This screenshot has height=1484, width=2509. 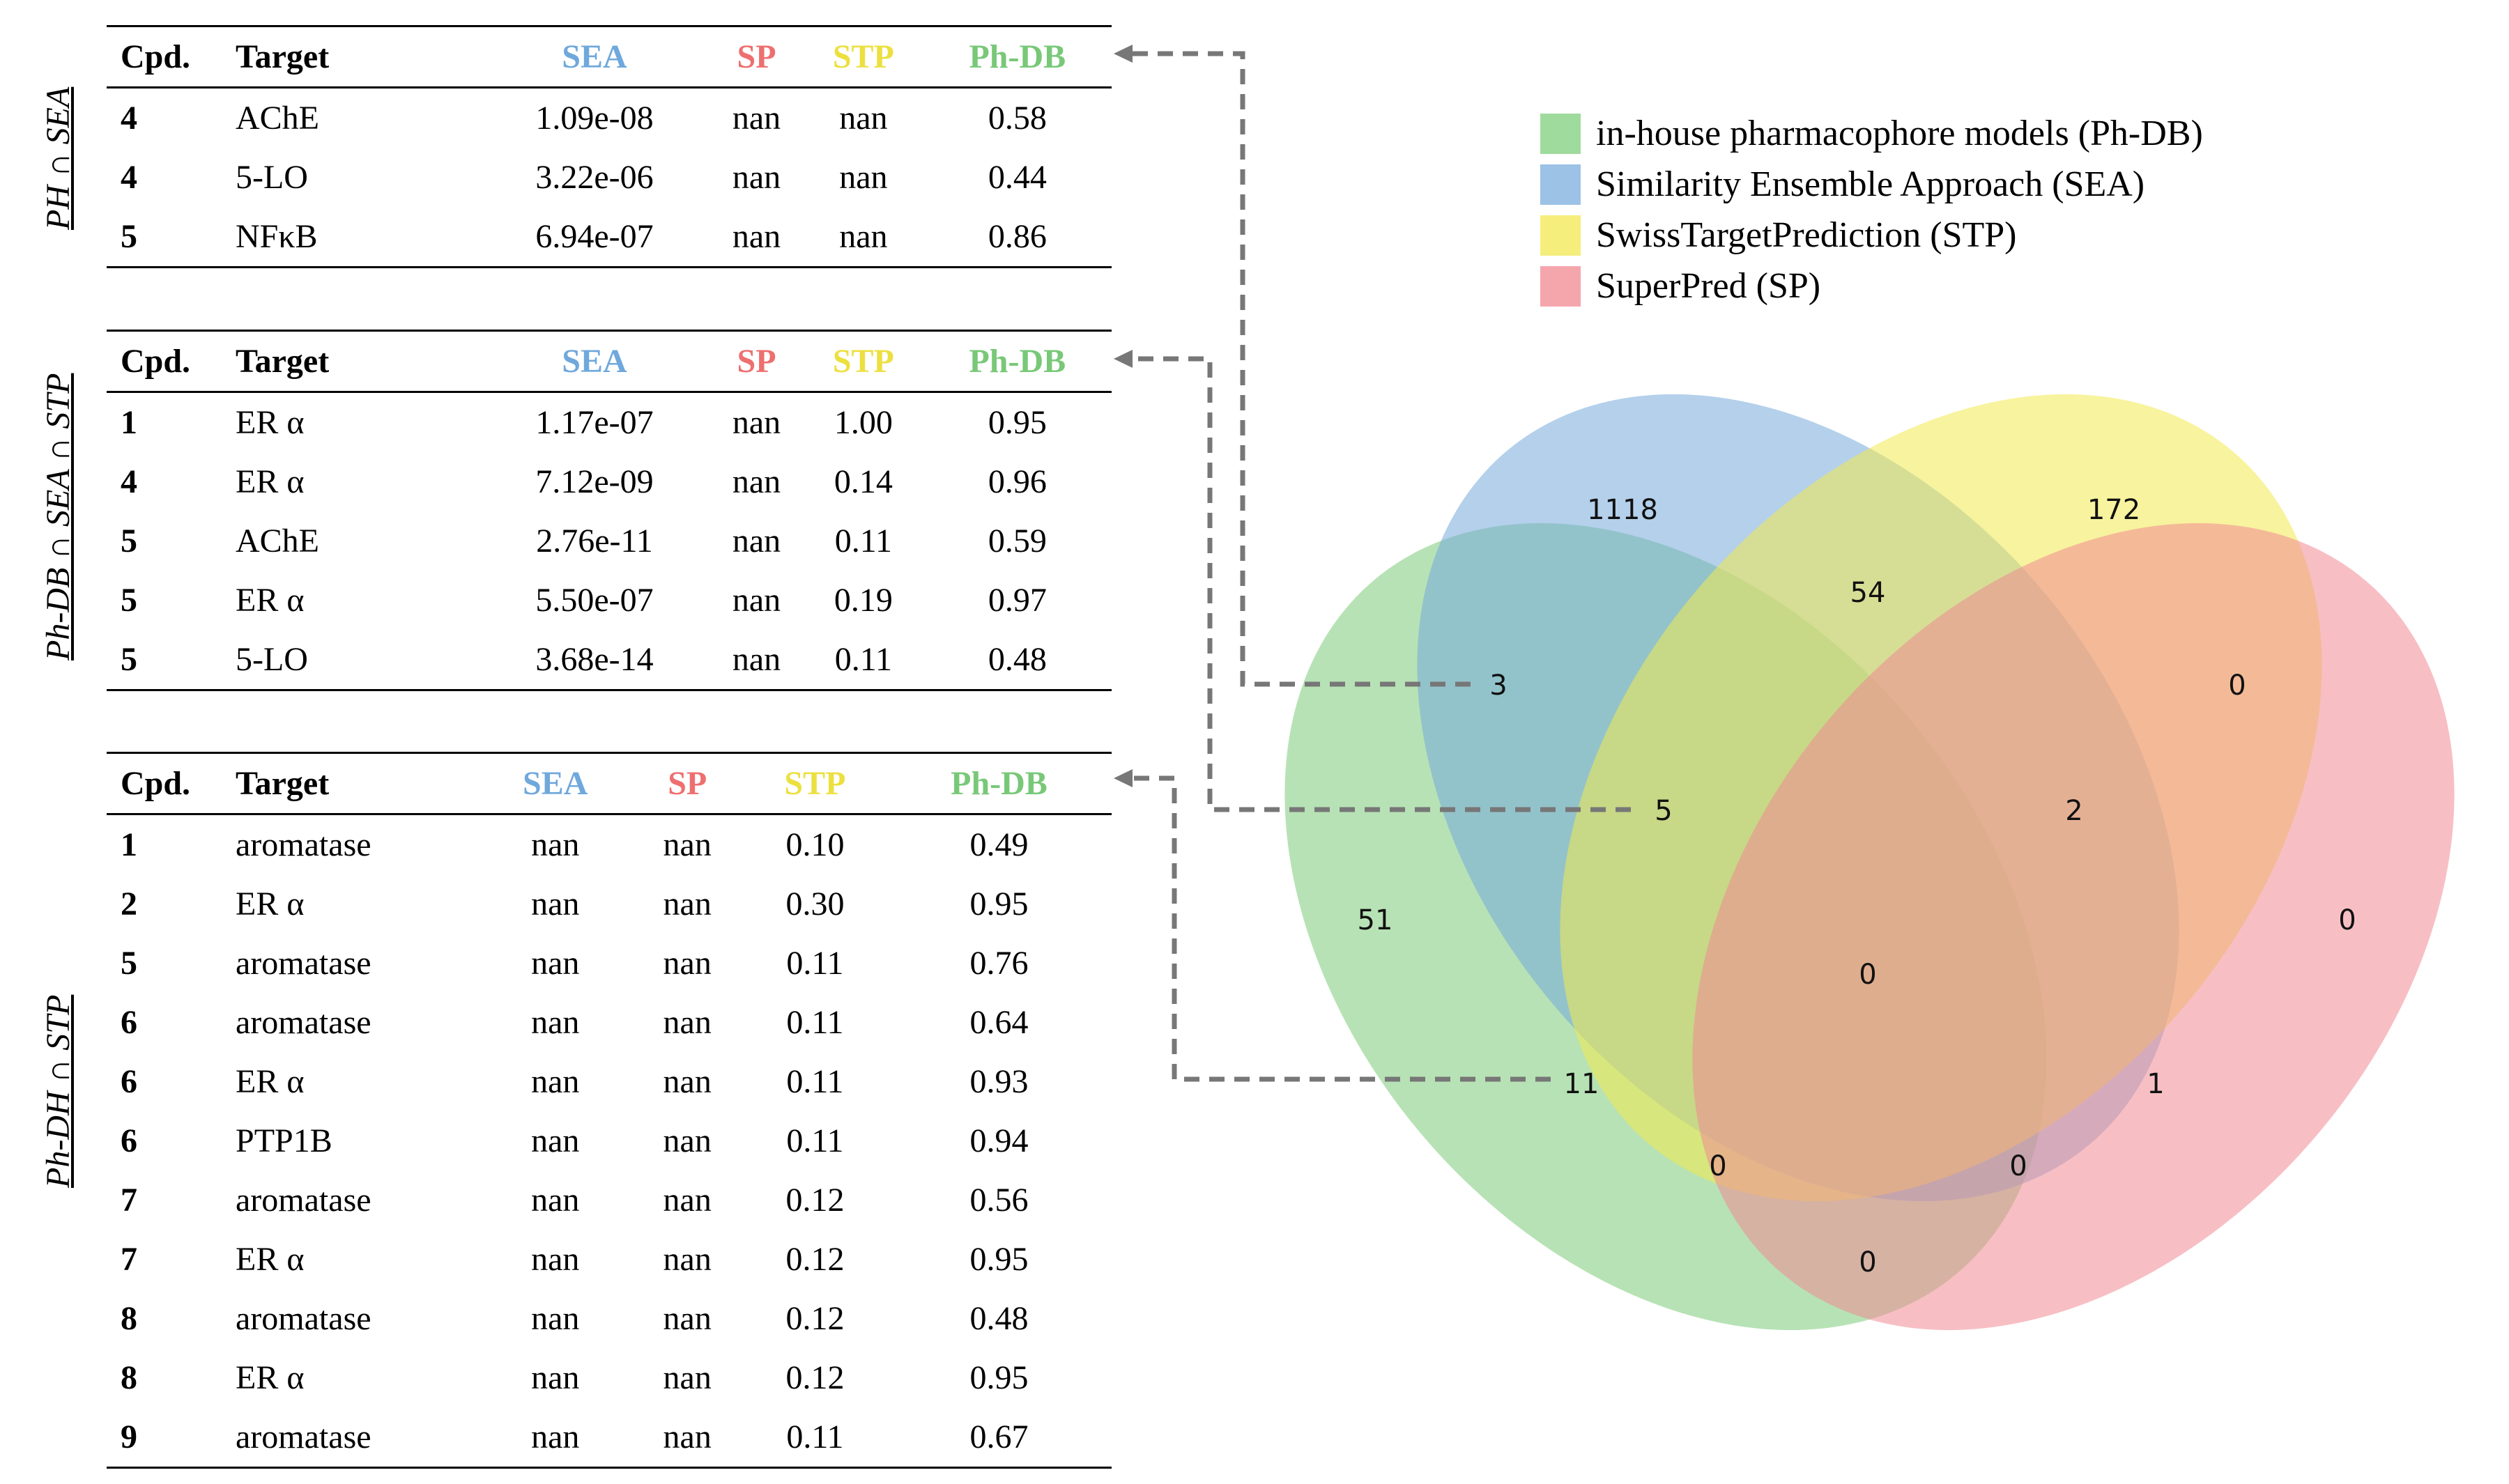 I want to click on cell-sea: 1.09e-08, so click(x=594, y=118).